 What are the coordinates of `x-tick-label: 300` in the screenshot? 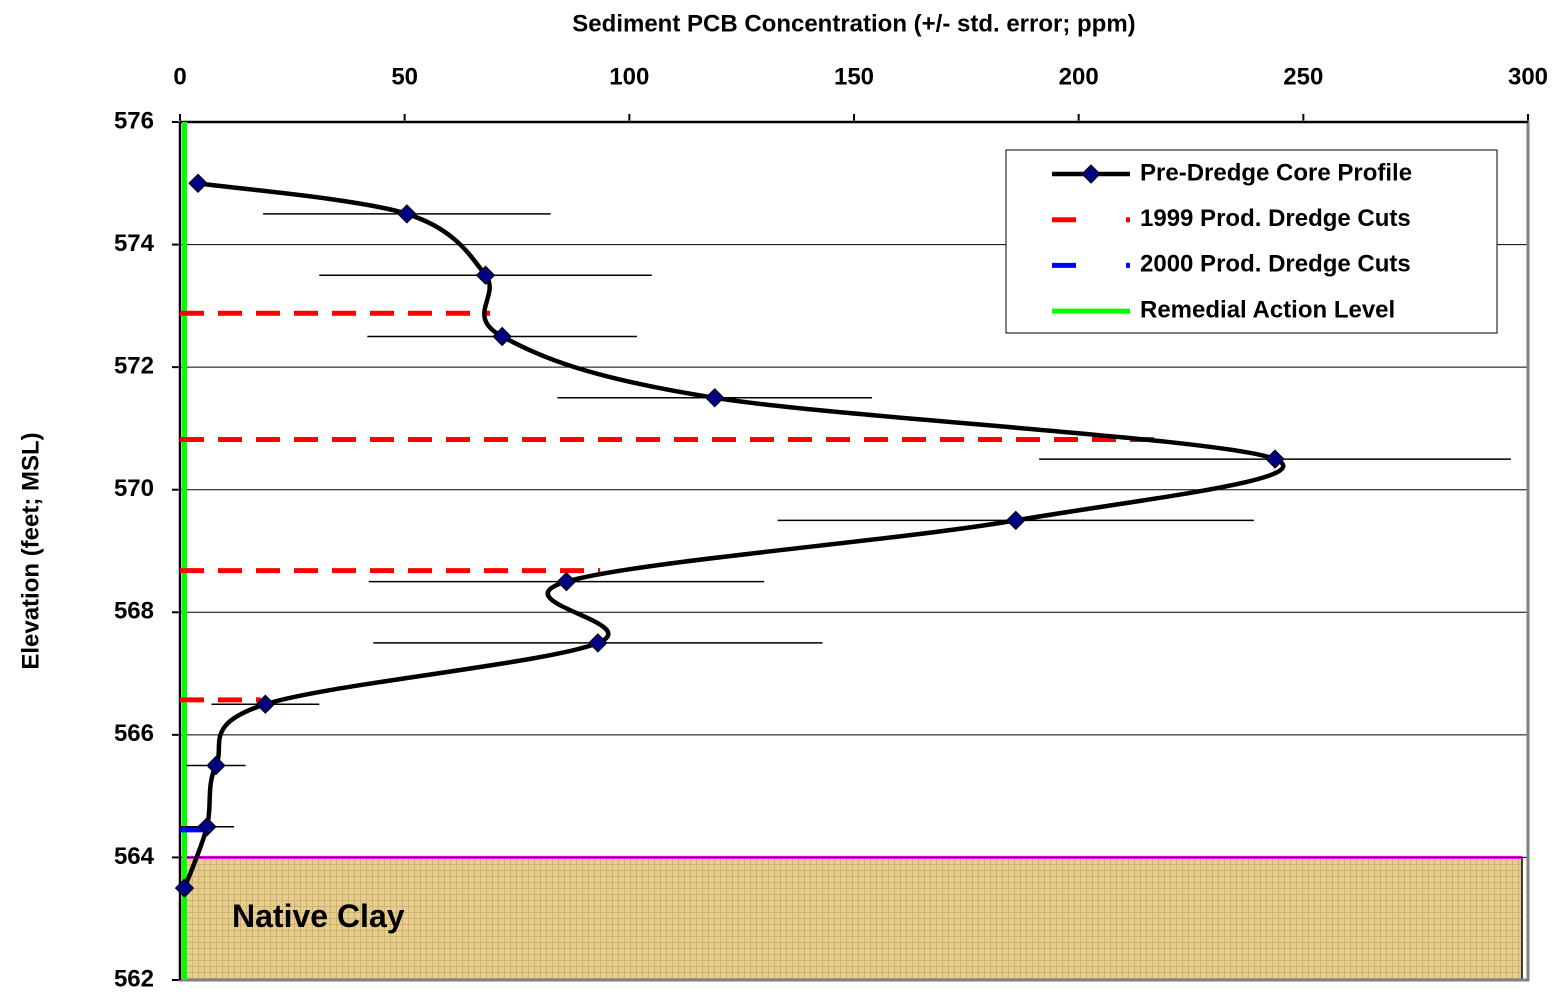 It's located at (1528, 76).